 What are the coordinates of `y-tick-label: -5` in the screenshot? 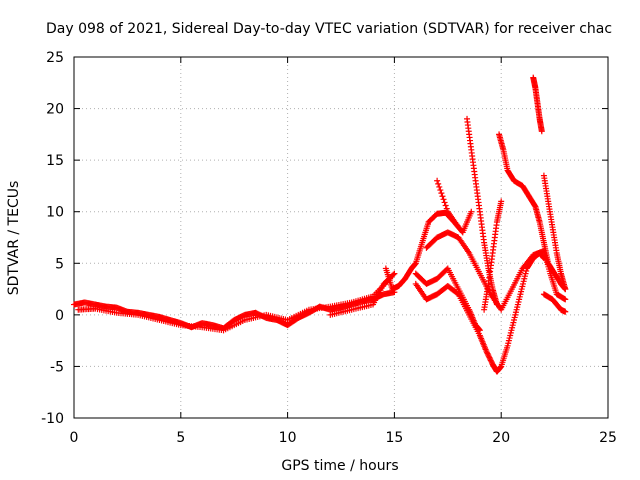 It's located at (57, 367).